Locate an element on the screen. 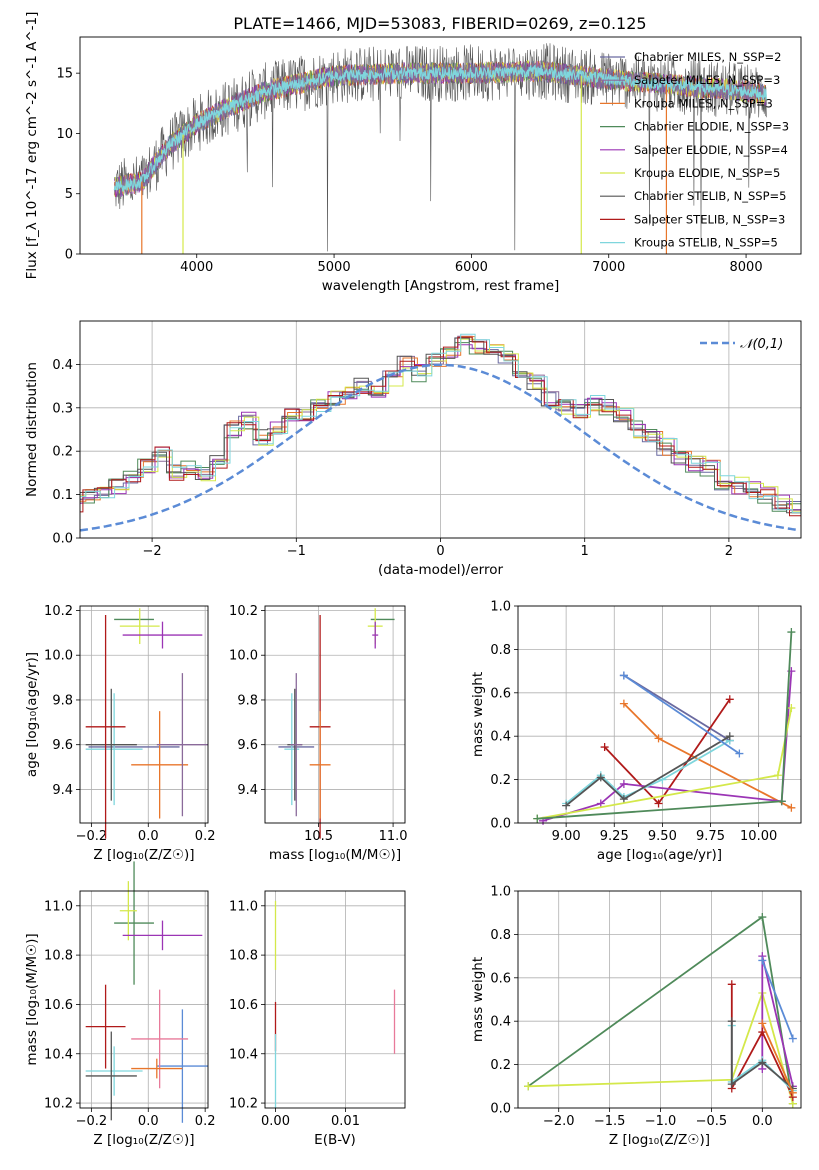 The image size is (819, 1170). y-tick-label: 0.6 is located at coordinates (500, 978).